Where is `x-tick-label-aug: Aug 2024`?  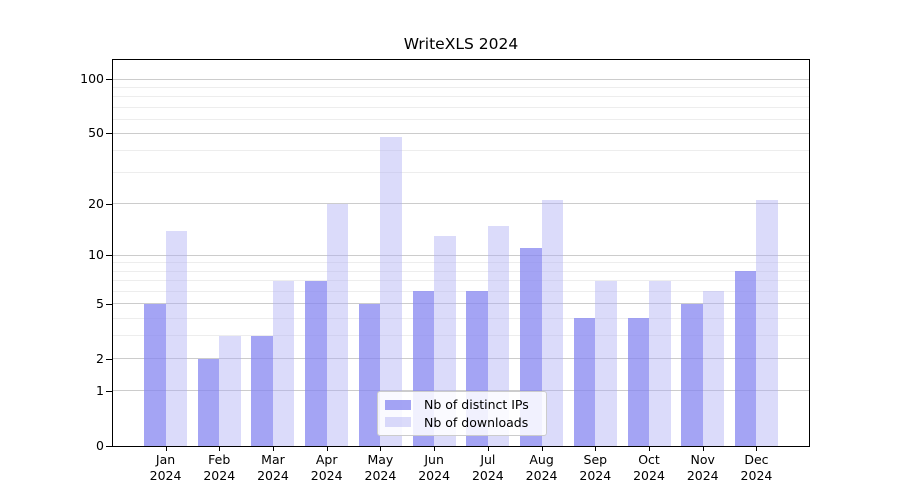 x-tick-label-aug: Aug 2024 is located at coordinates (541, 467).